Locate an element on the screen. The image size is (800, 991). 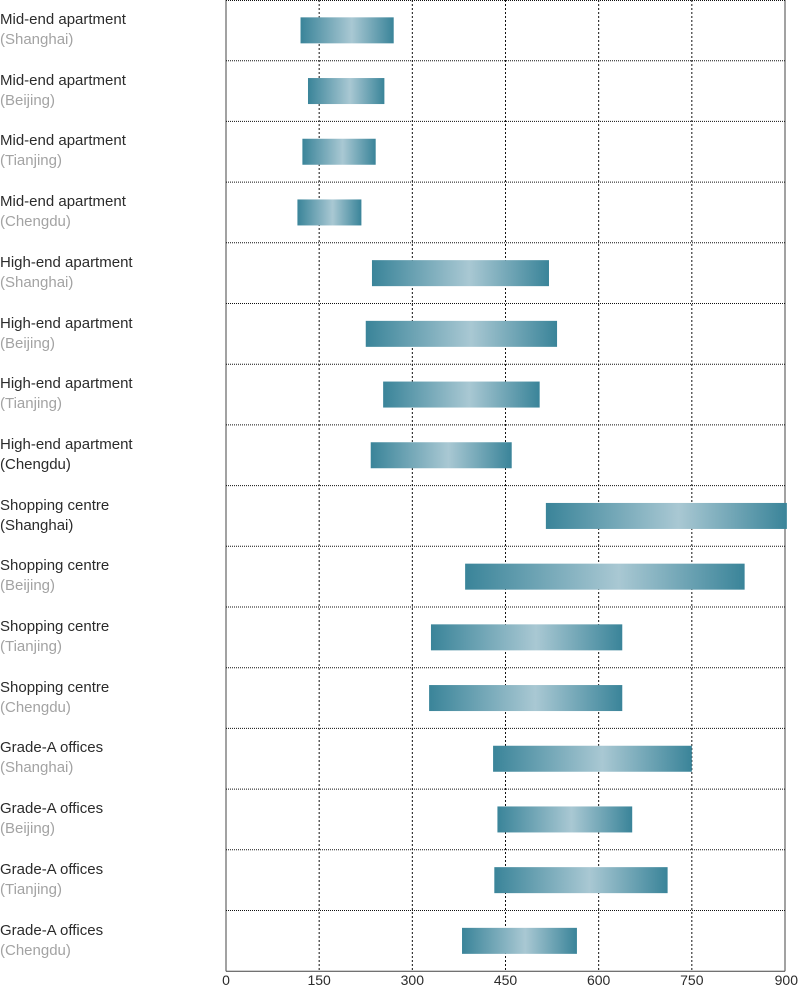
x-tick-label: 600 is located at coordinates (599, 980).